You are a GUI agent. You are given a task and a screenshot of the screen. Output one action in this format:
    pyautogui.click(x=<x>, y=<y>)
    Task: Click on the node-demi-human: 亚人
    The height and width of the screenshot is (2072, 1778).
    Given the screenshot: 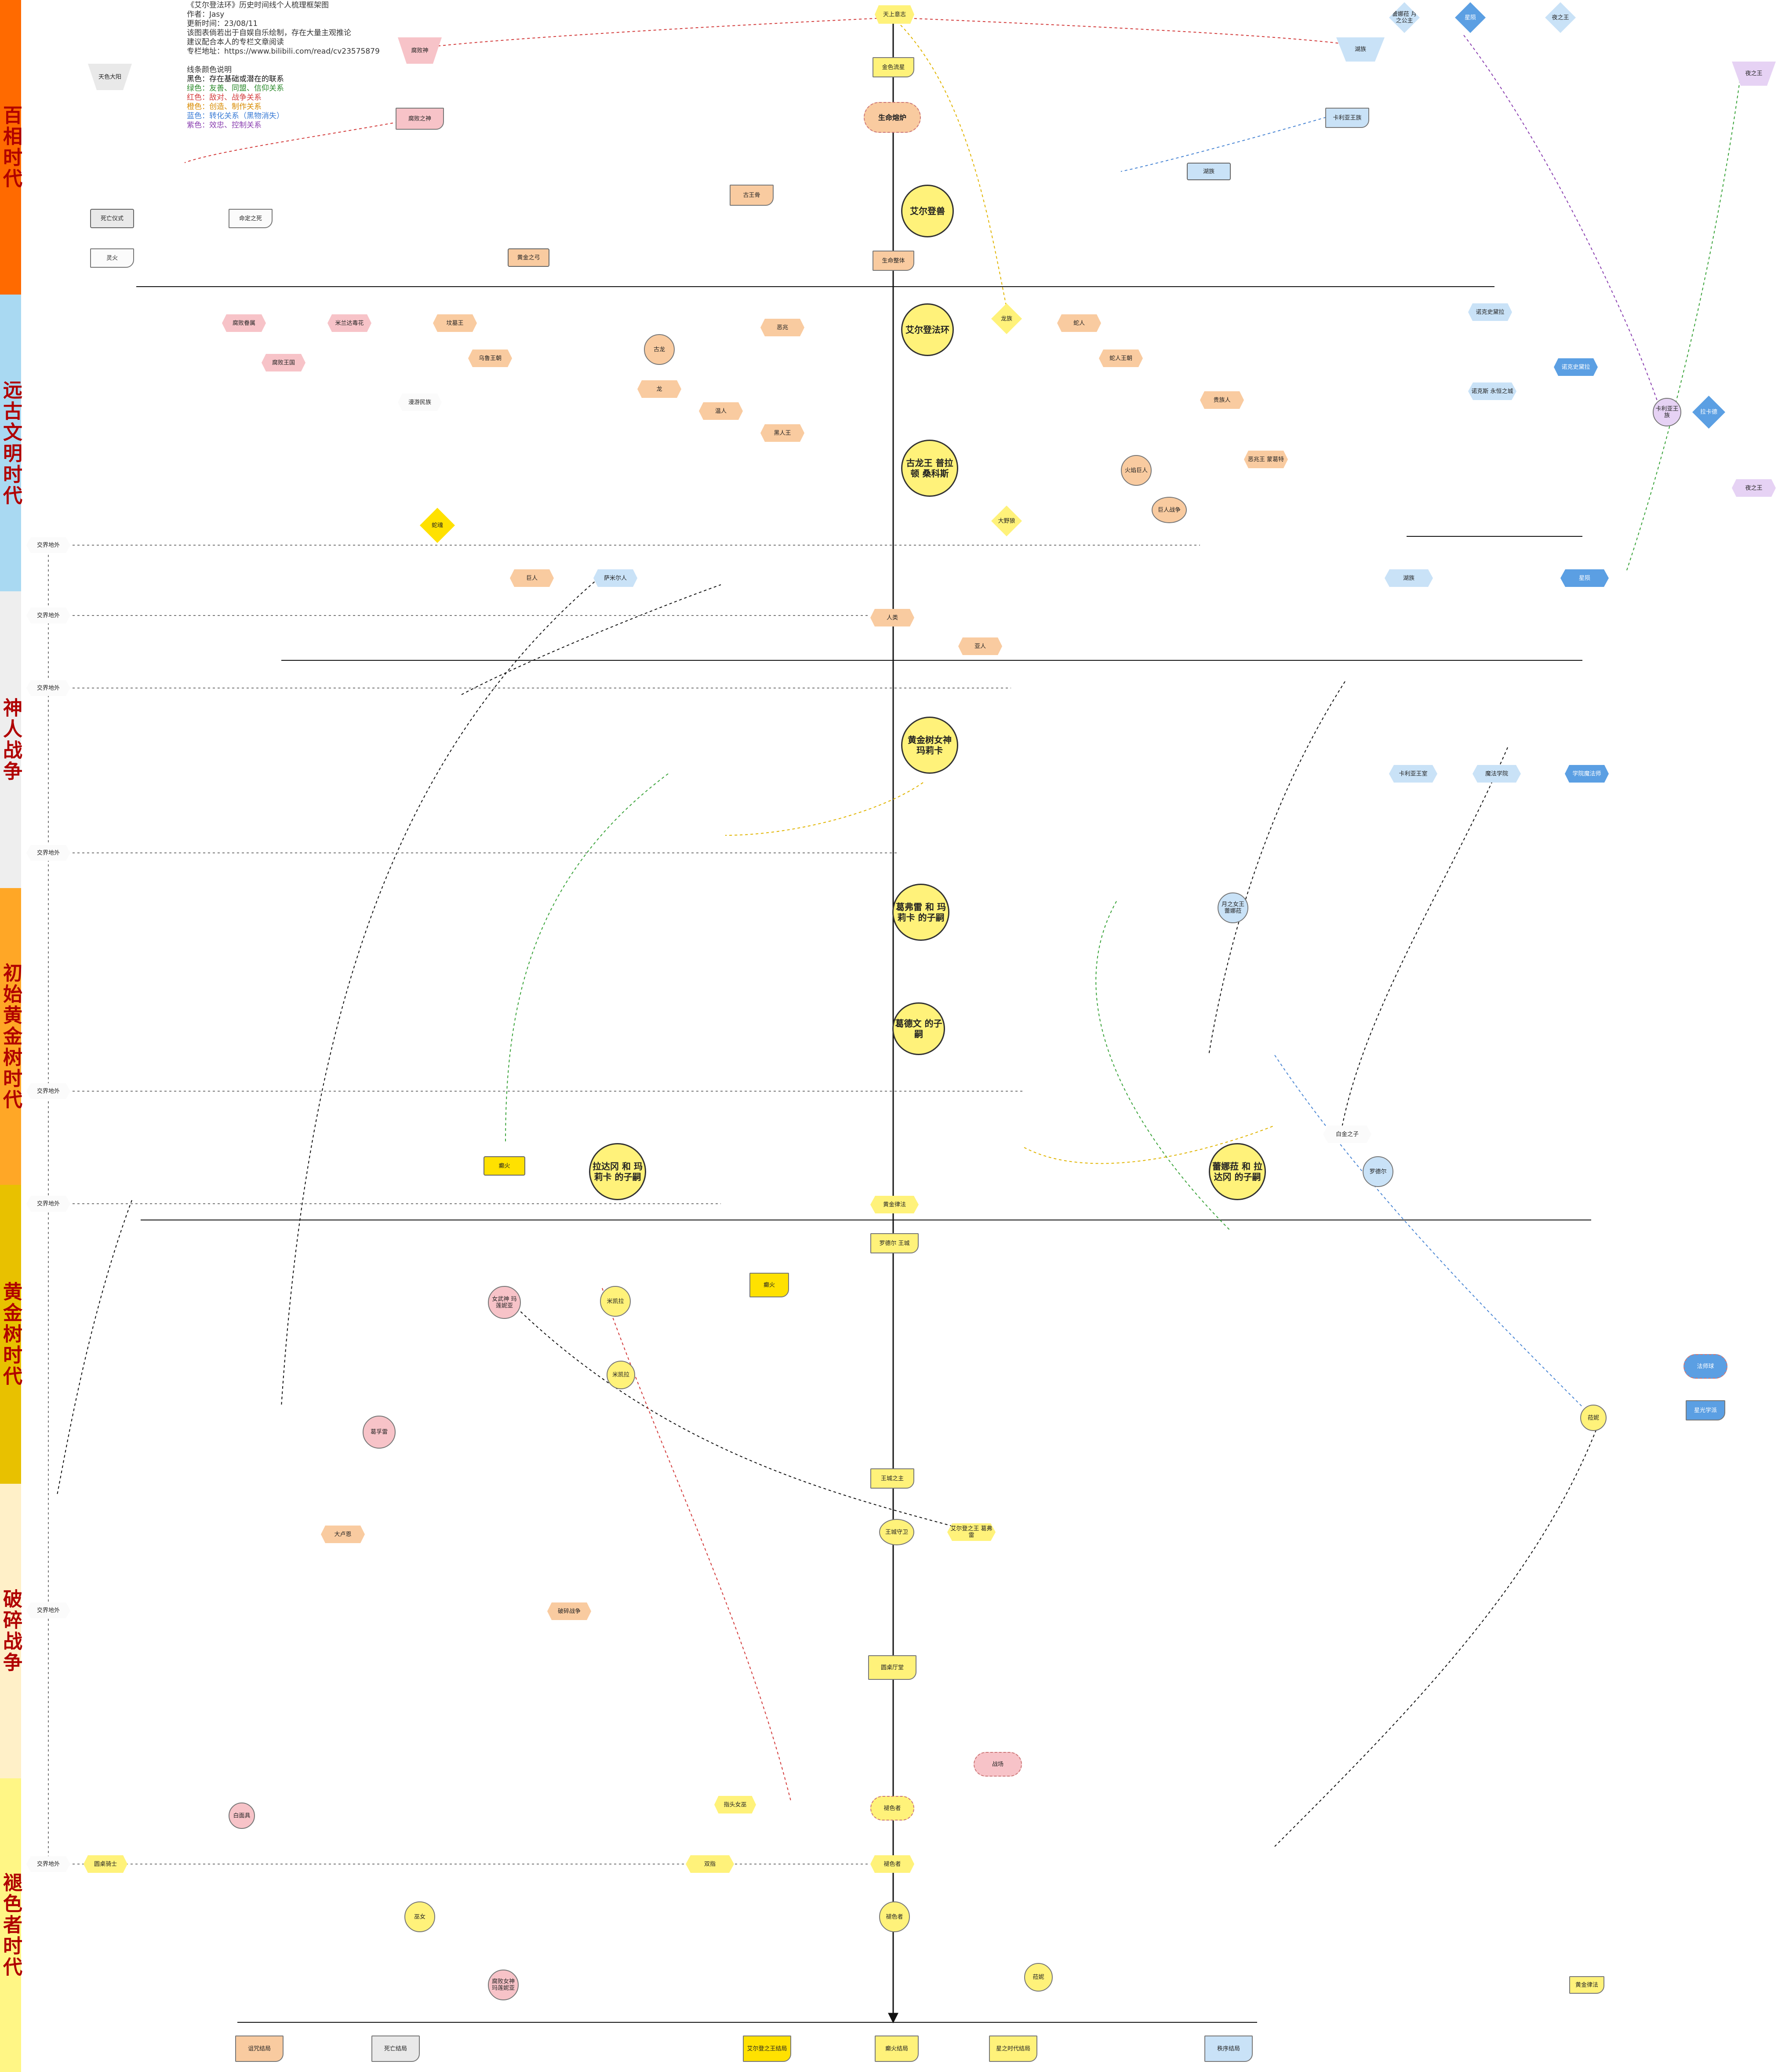 What is the action you would take?
    pyautogui.click(x=980, y=646)
    